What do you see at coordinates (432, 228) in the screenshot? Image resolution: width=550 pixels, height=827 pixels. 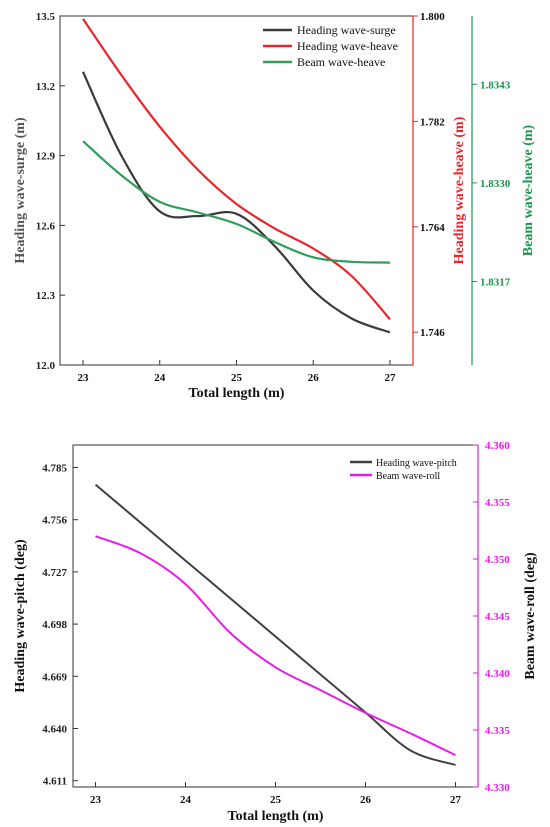 I see `y-right-tick-label: 1.764` at bounding box center [432, 228].